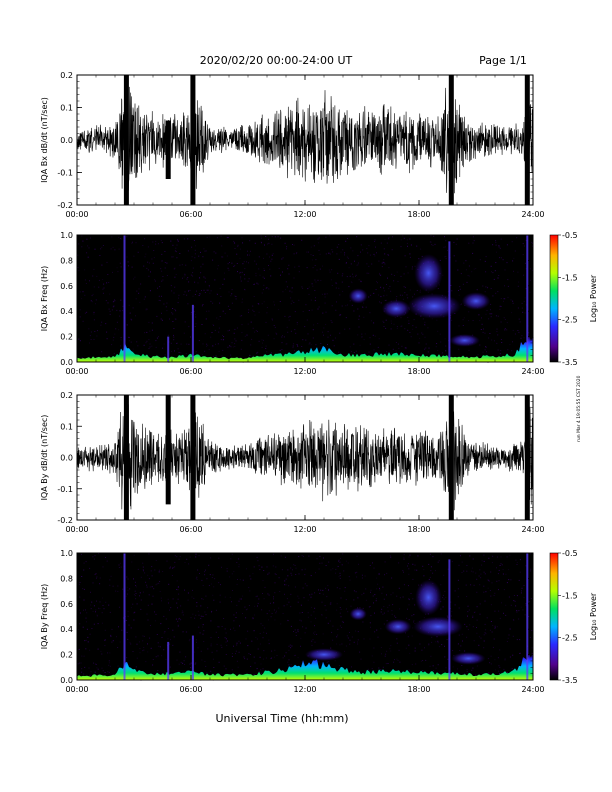  Describe the element at coordinates (532, 689) in the screenshot. I see `x-tick-label: 24:00` at that location.